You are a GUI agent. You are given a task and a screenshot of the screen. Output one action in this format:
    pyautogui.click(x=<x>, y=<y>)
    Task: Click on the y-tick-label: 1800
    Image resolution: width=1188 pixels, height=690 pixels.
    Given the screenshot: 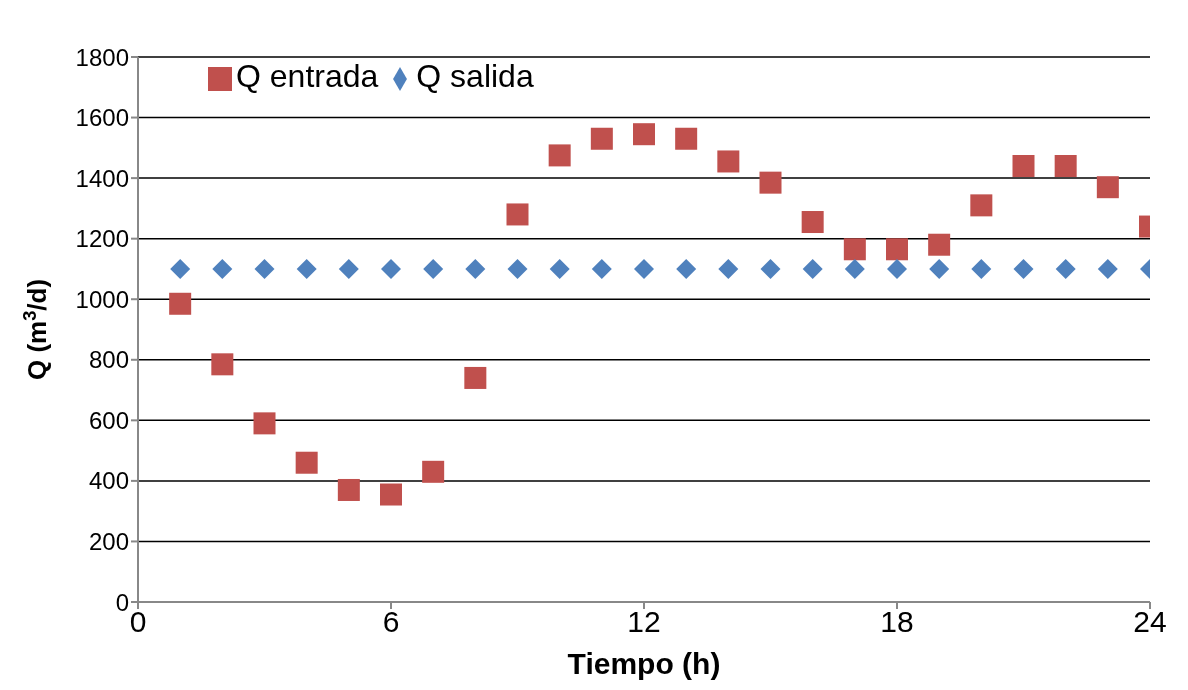 What is the action you would take?
    pyautogui.click(x=102, y=57)
    